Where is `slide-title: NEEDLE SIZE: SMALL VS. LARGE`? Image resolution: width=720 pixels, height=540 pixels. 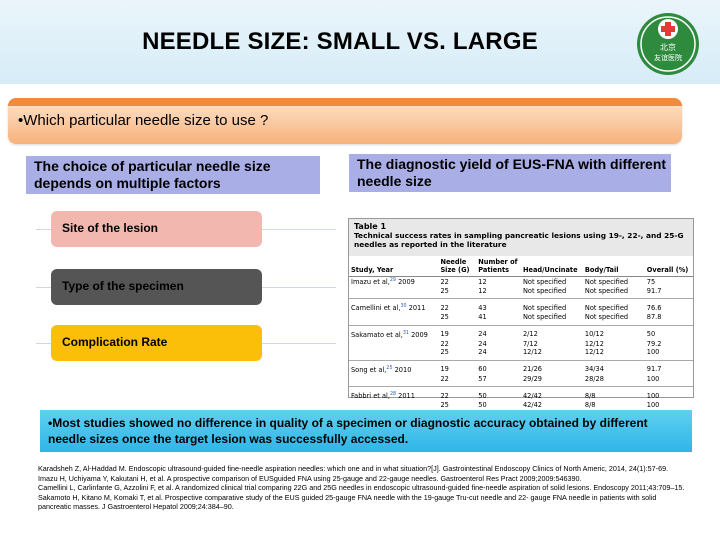
slide-title: NEEDLE SIZE: SMALL VS. LARGE is located at coordinates (340, 41).